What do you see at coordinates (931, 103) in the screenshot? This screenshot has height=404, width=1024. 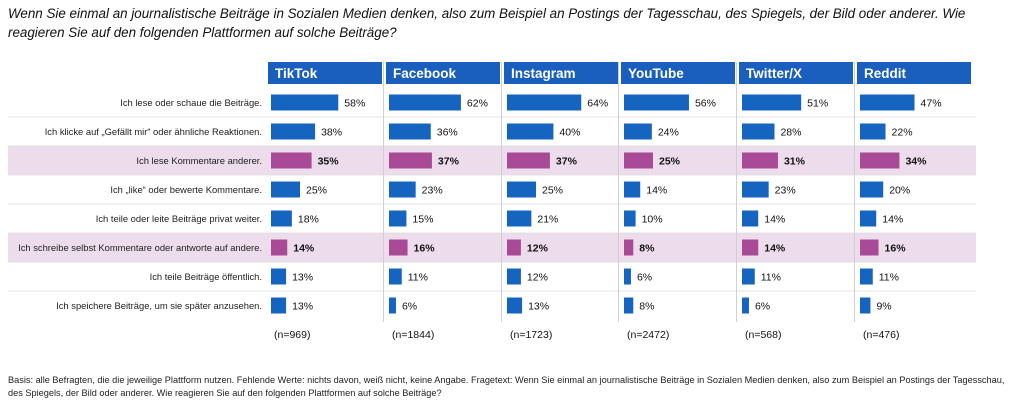 I see `value-label: 47%` at bounding box center [931, 103].